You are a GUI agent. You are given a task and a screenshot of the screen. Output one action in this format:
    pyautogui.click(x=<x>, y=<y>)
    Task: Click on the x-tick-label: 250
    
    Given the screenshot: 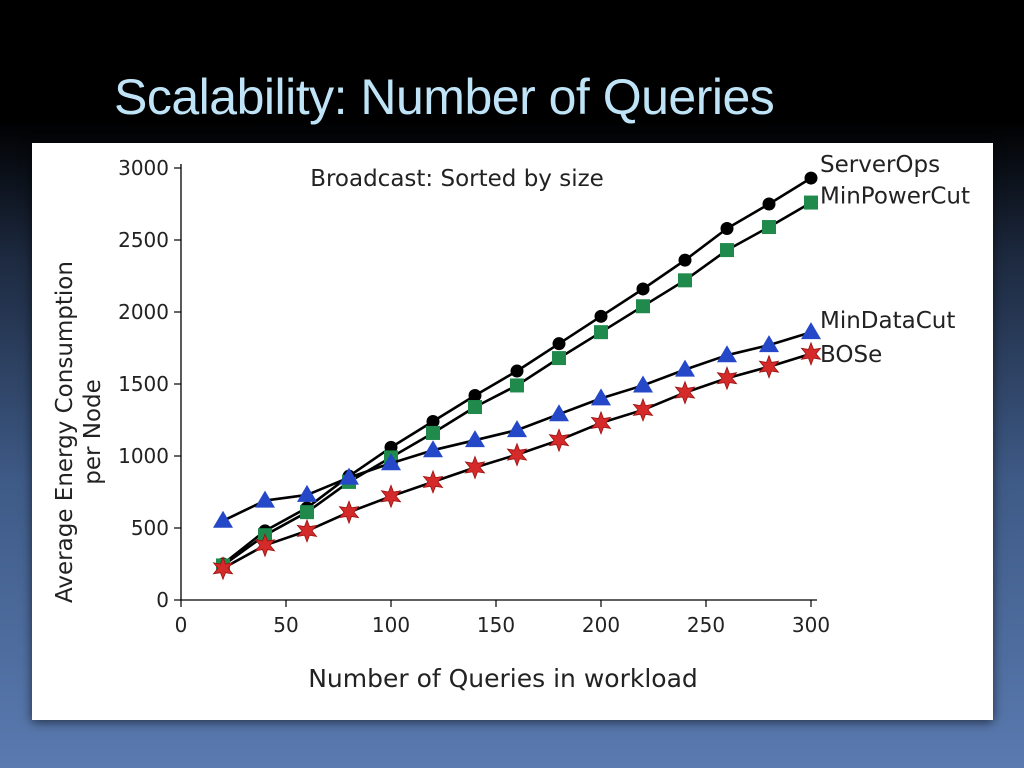 What is the action you would take?
    pyautogui.click(x=706, y=625)
    